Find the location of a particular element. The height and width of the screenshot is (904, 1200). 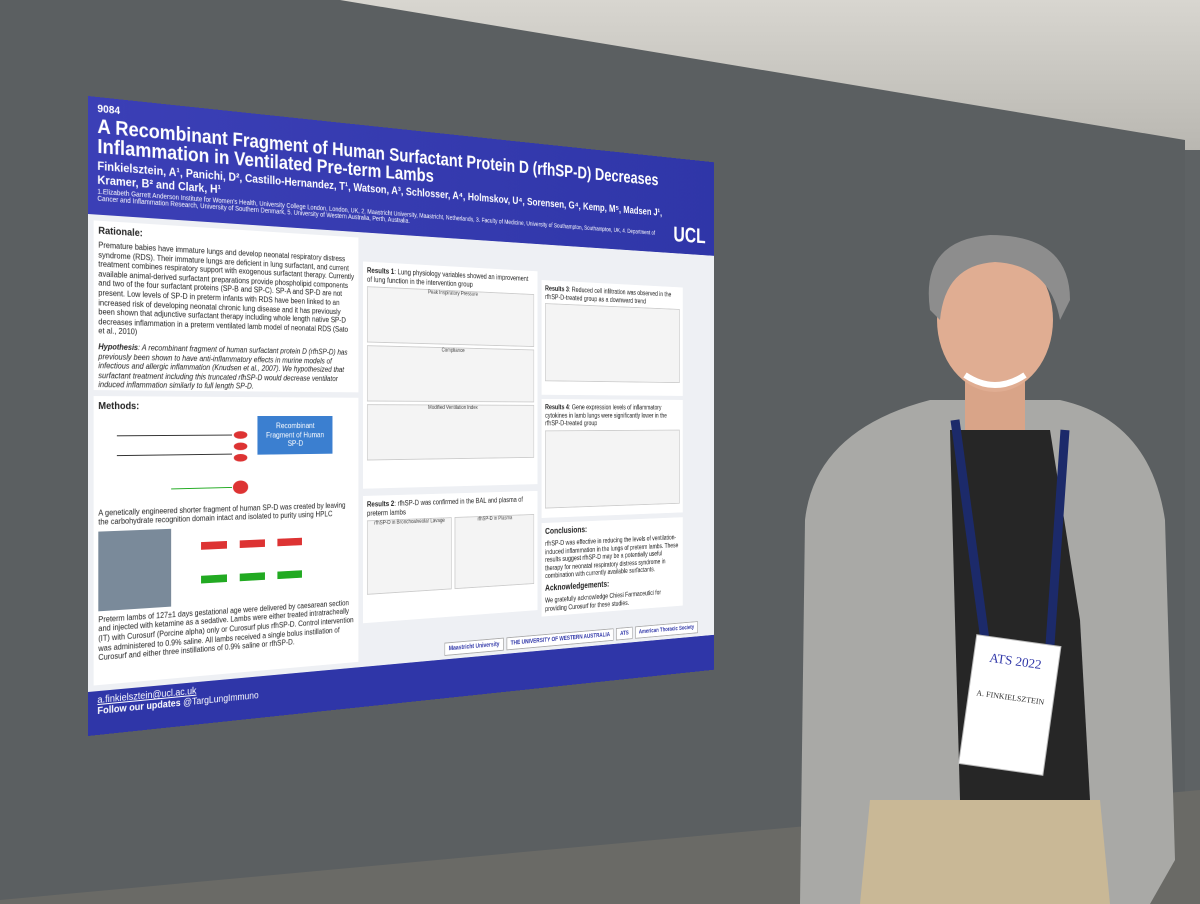

hair is located at coordinates (999, 277).